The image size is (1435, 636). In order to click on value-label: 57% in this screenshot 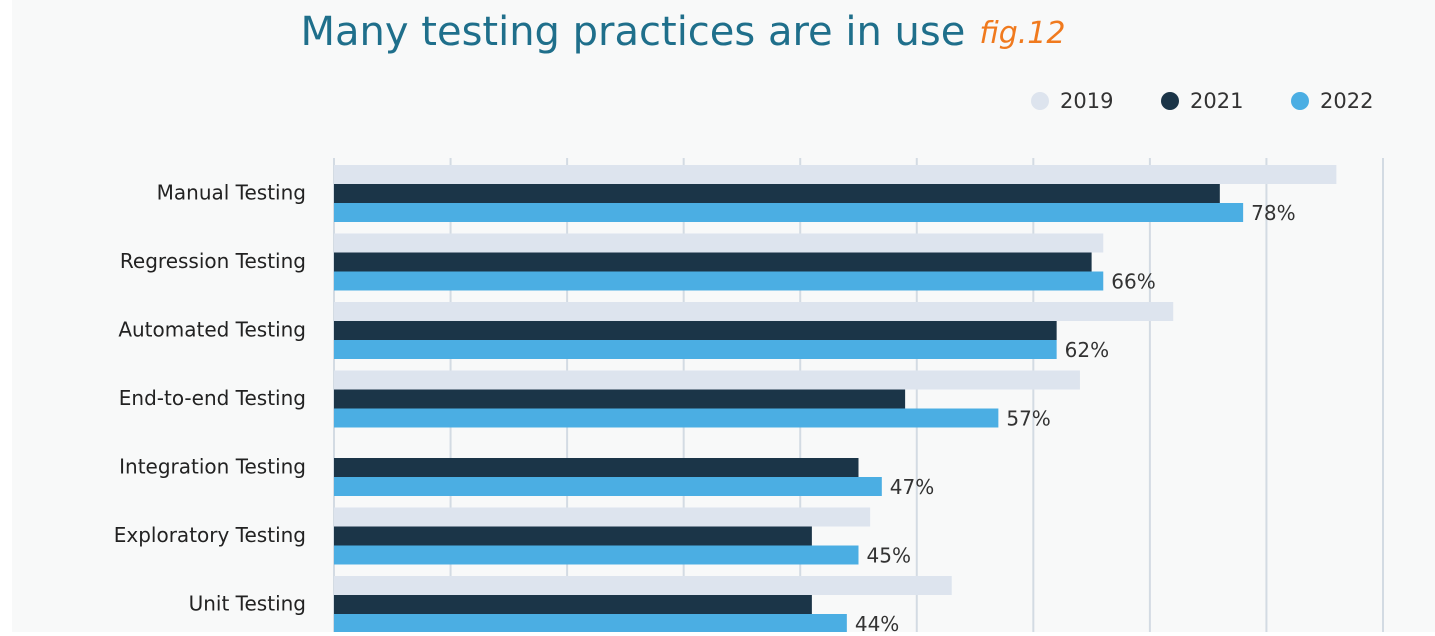, I will do `click(1028, 419)`.